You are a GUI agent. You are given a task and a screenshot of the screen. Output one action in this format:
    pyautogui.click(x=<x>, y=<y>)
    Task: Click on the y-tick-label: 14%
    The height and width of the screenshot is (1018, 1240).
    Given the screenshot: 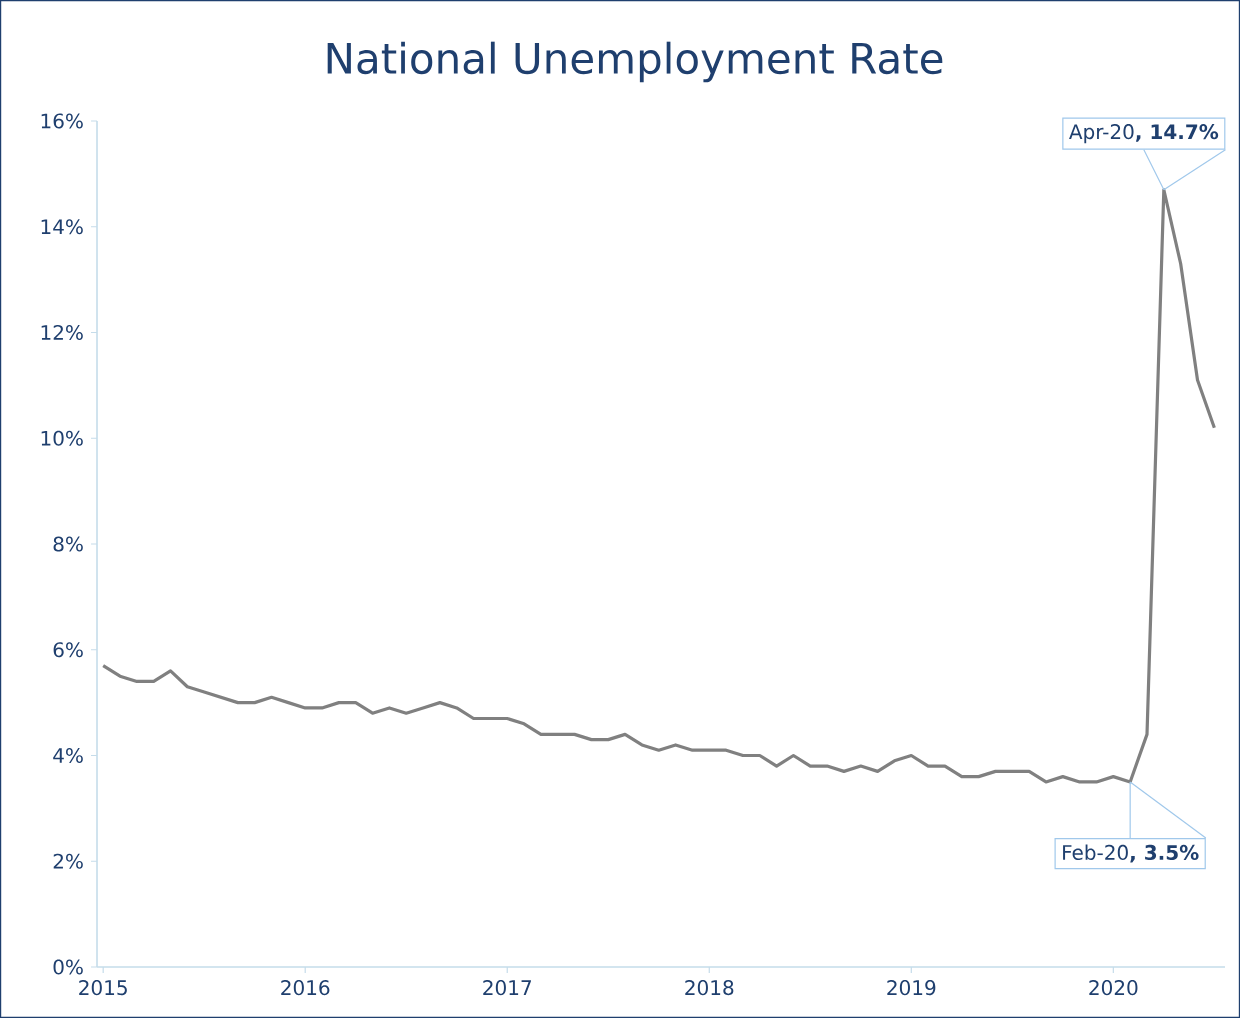 What is the action you would take?
    pyautogui.click(x=62, y=227)
    